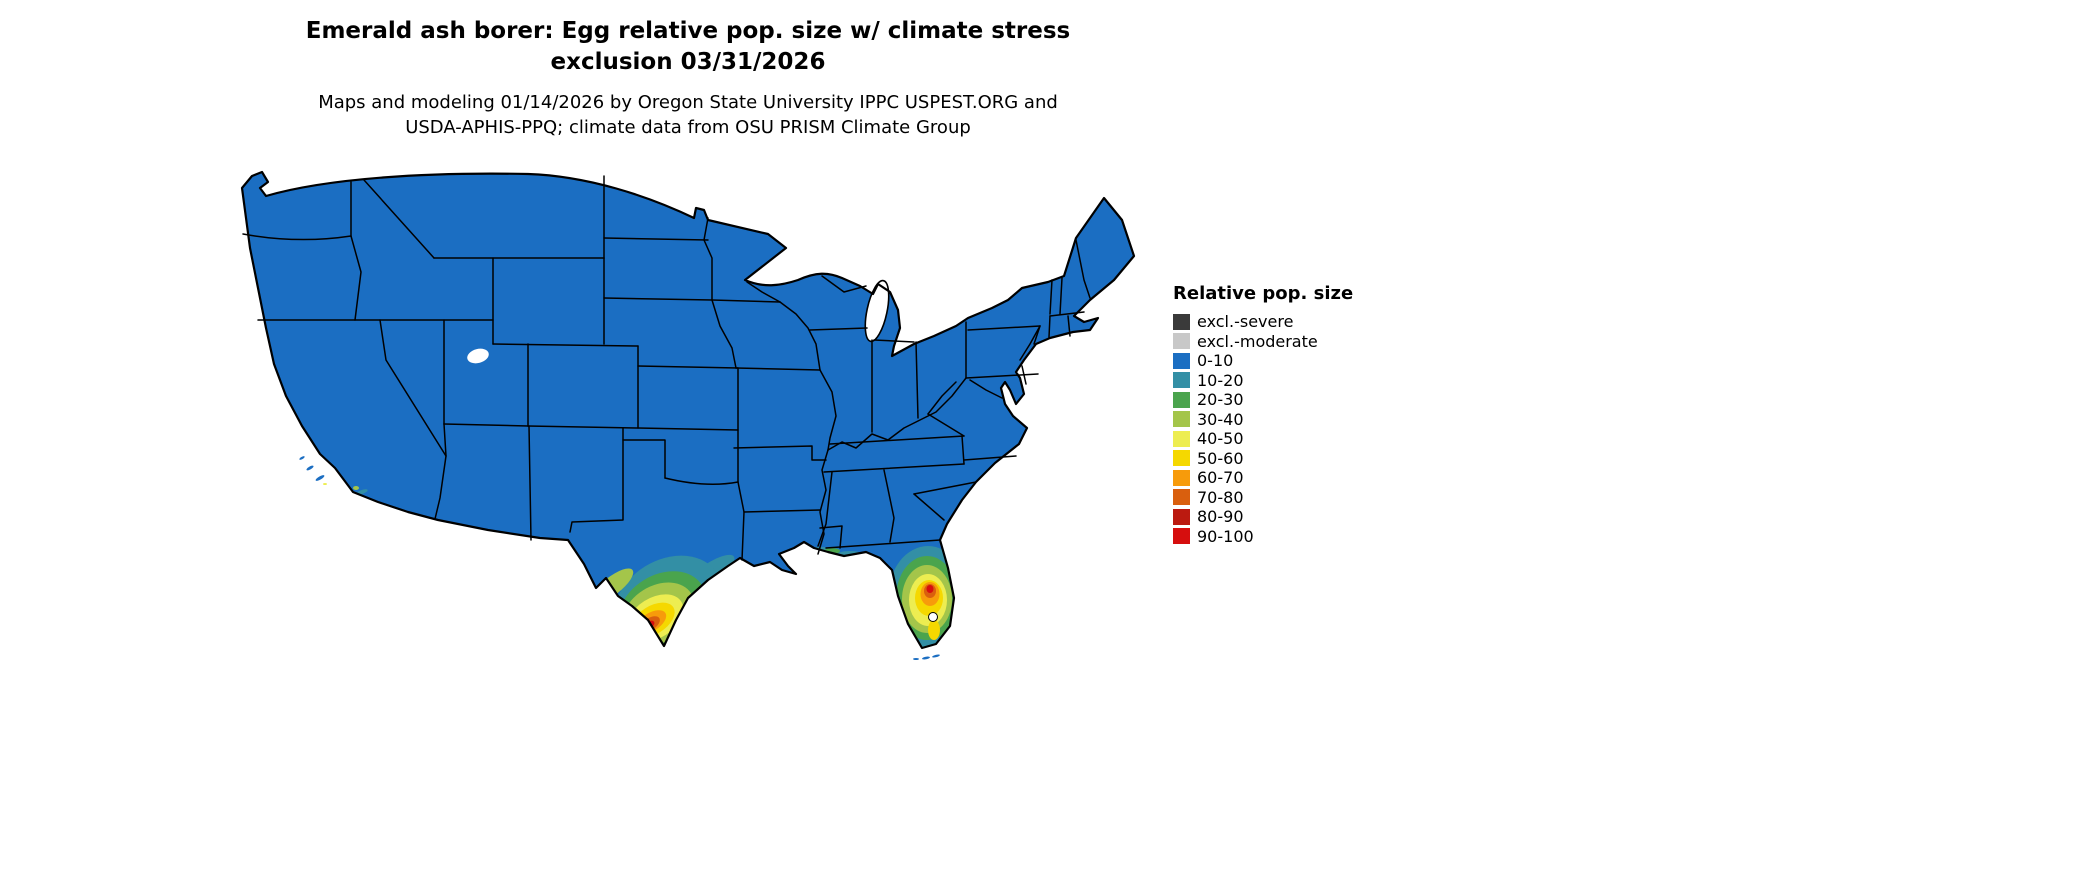 The height and width of the screenshot is (892, 2100). What do you see at coordinates (440, 471) in the screenshot?
I see `border-colorado-river` at bounding box center [440, 471].